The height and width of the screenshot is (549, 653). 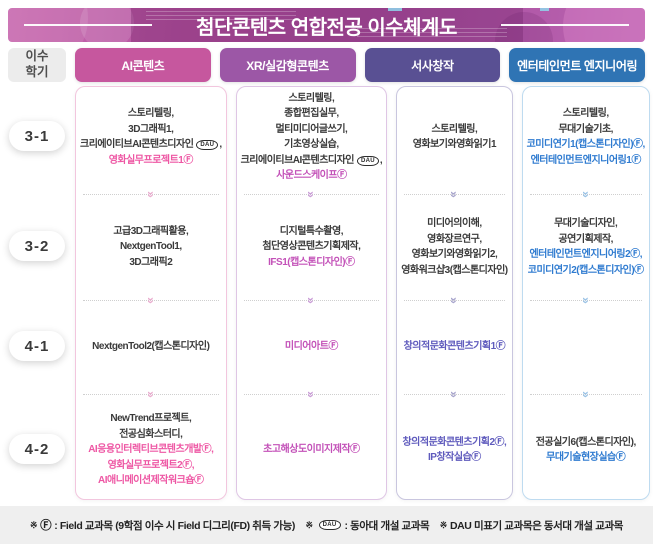 I want to click on footnote-text: DAU 미표기 교과목은 동서대 개설 교과목, so click(x=536, y=525).